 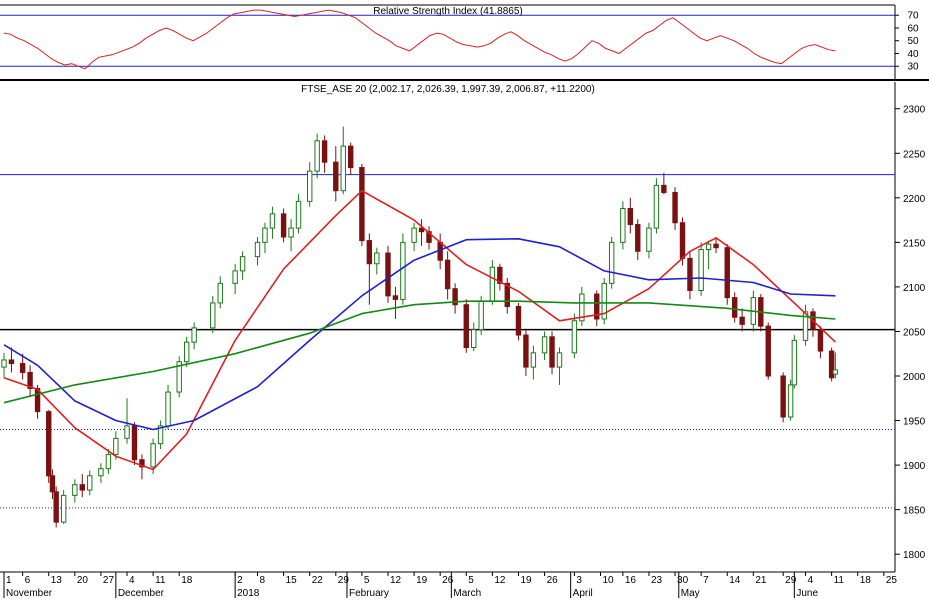 What do you see at coordinates (913, 54) in the screenshot?
I see `rsi-y-tick-label: 40` at bounding box center [913, 54].